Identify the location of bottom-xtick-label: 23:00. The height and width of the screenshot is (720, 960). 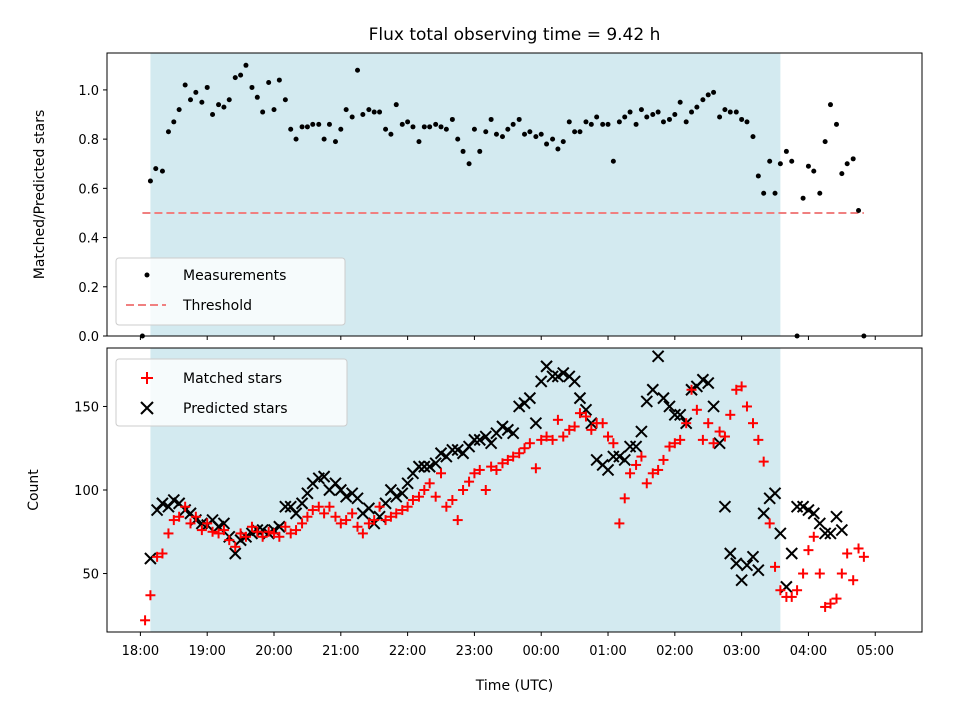
(474, 651).